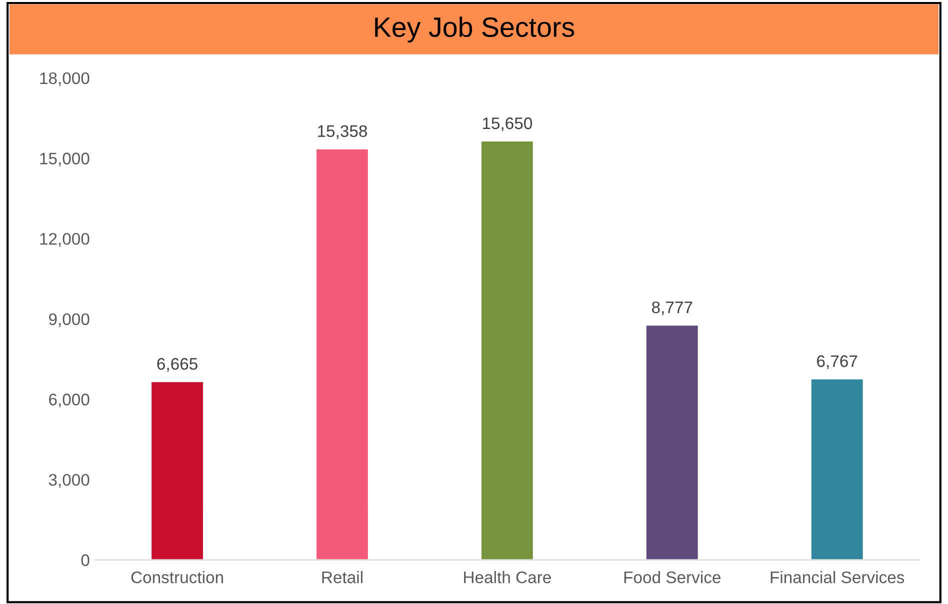  Describe the element at coordinates (65, 239) in the screenshot. I see `y-tick-label: 12,000` at that location.